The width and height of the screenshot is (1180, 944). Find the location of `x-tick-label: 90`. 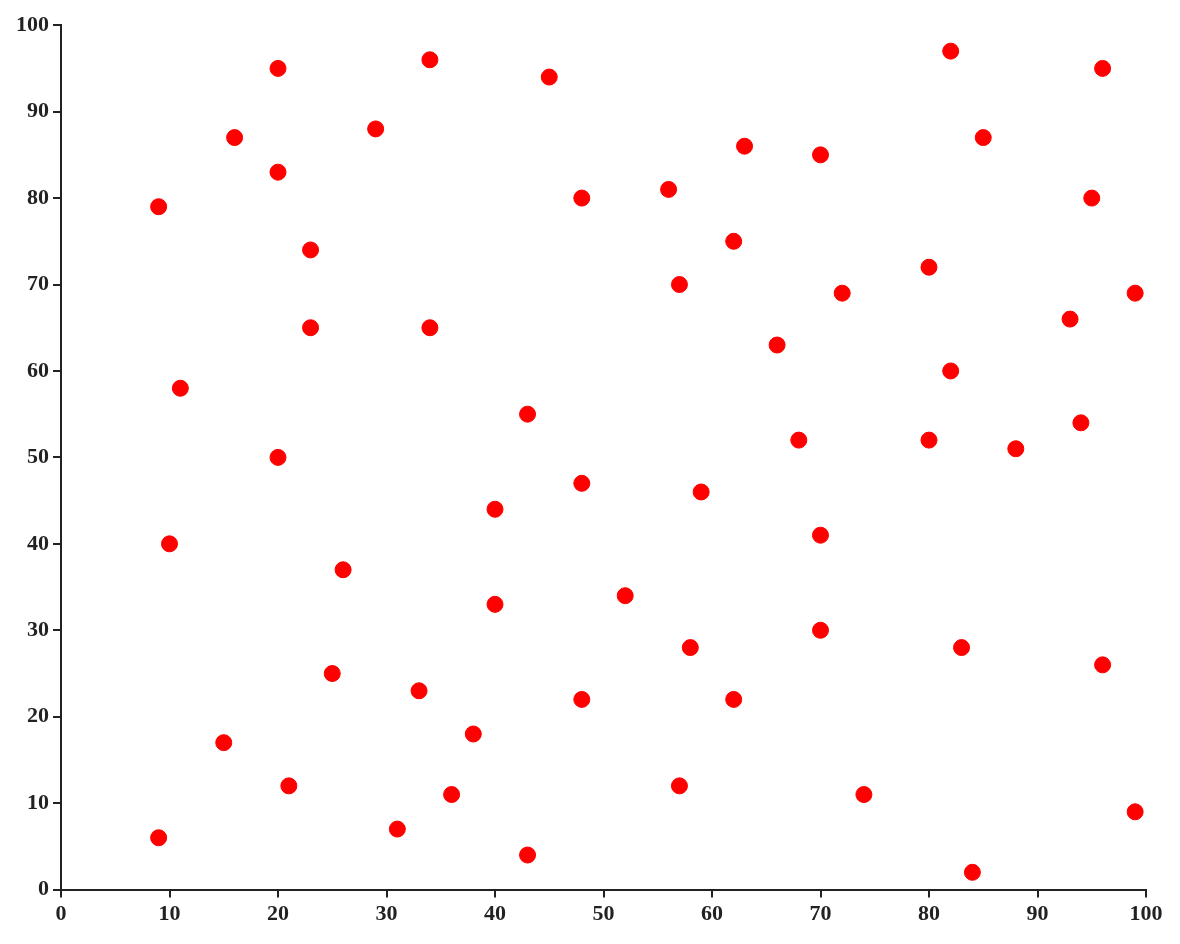

x-tick-label: 90 is located at coordinates (1037, 913).